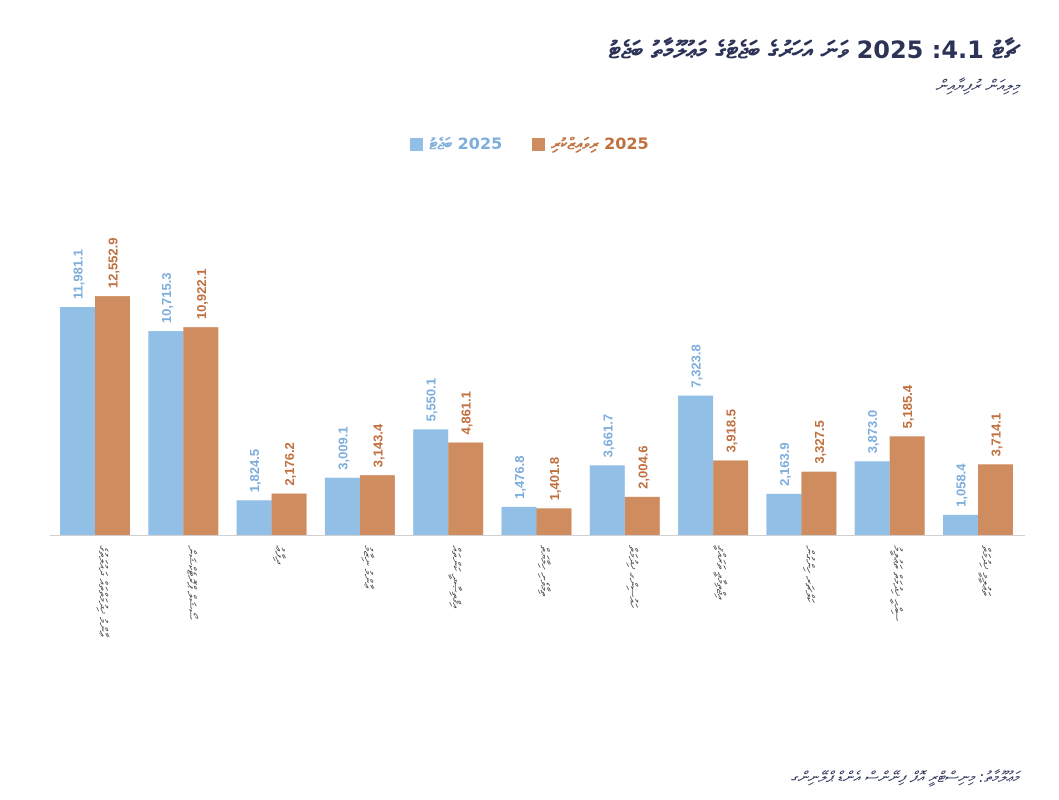 The height and width of the screenshot is (800, 1059). I want to click on data-label: 1,058.4, so click(961, 485).